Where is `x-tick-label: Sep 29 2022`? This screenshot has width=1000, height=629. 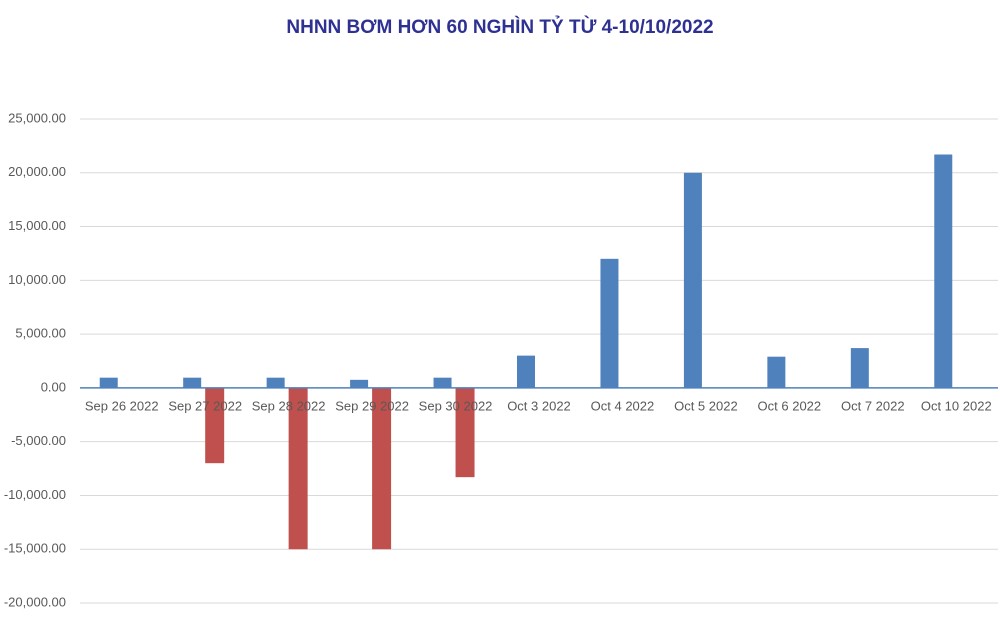 x-tick-label: Sep 29 2022 is located at coordinates (372, 405).